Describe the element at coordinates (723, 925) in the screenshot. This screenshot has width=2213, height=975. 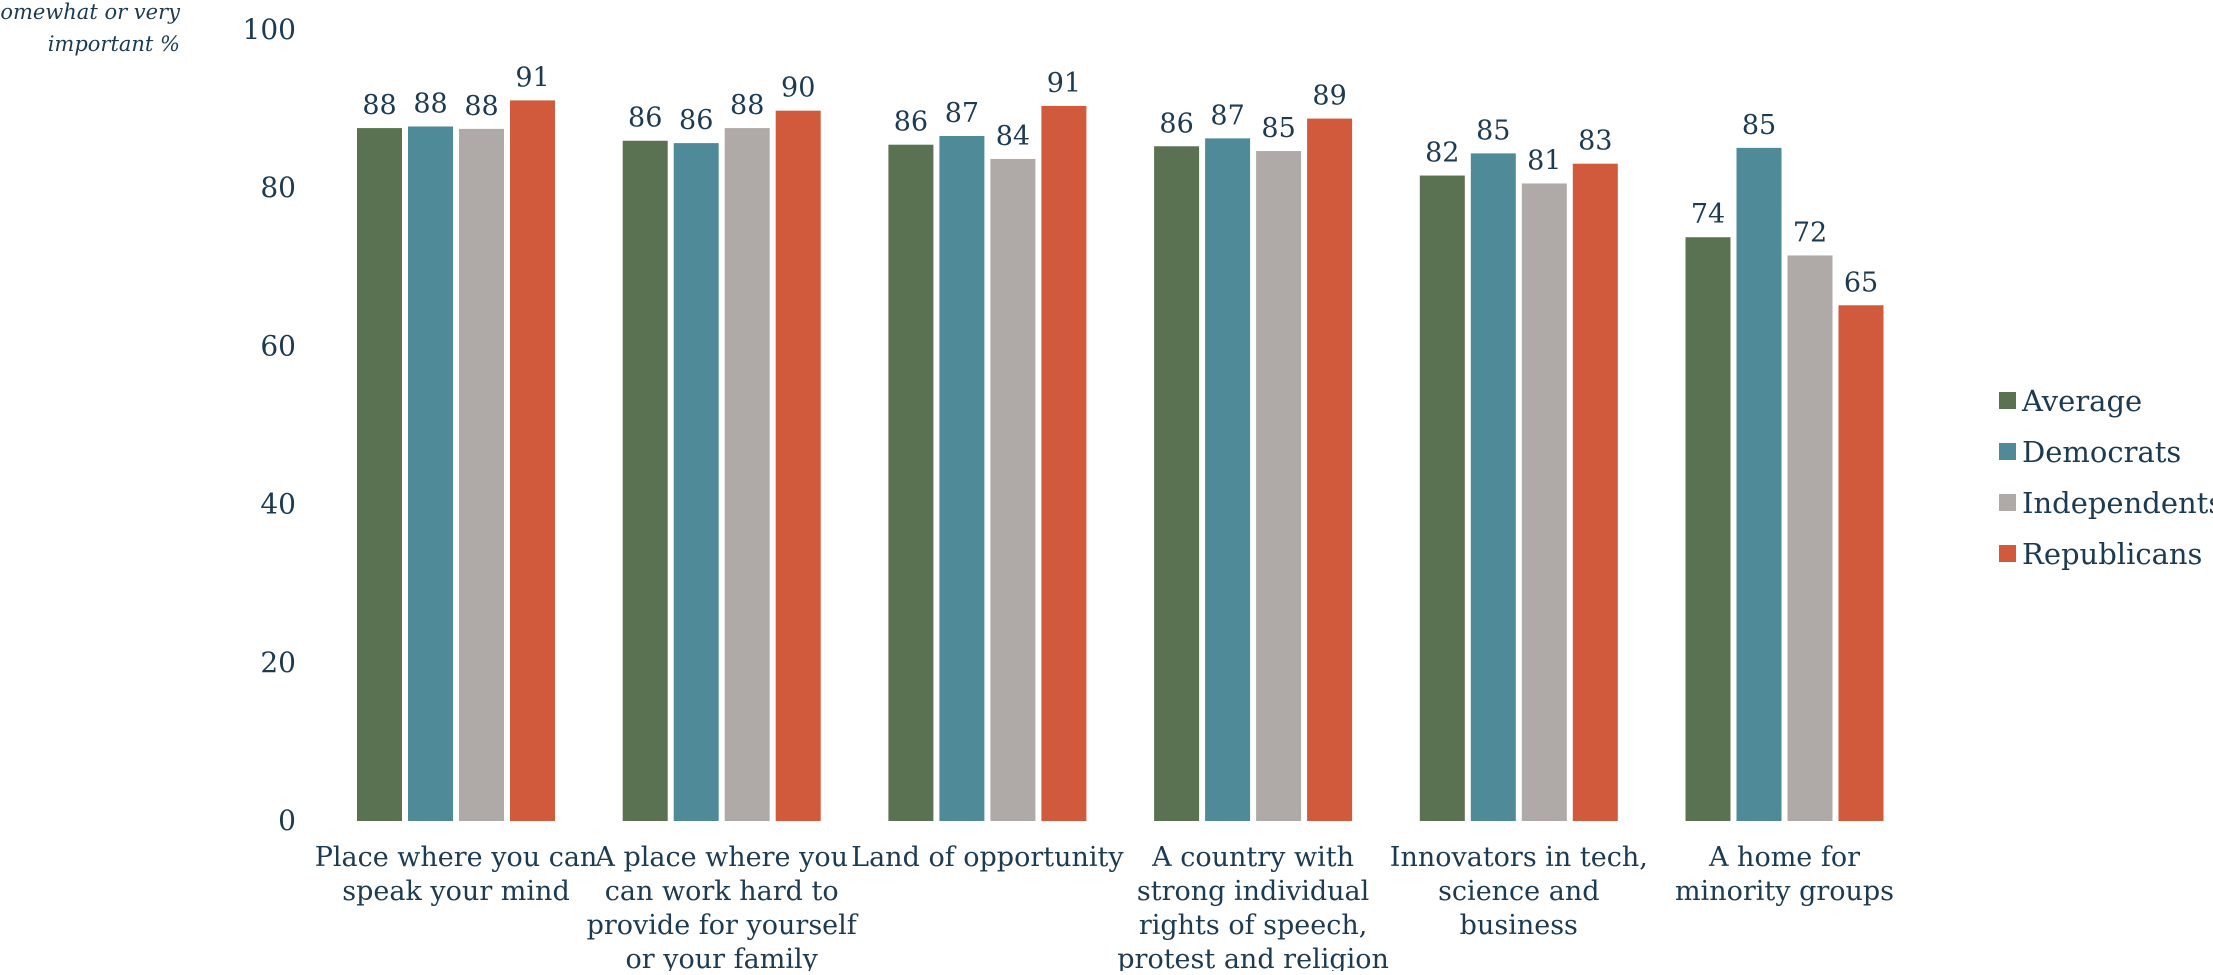
I see `category-label: provide for yourself` at that location.